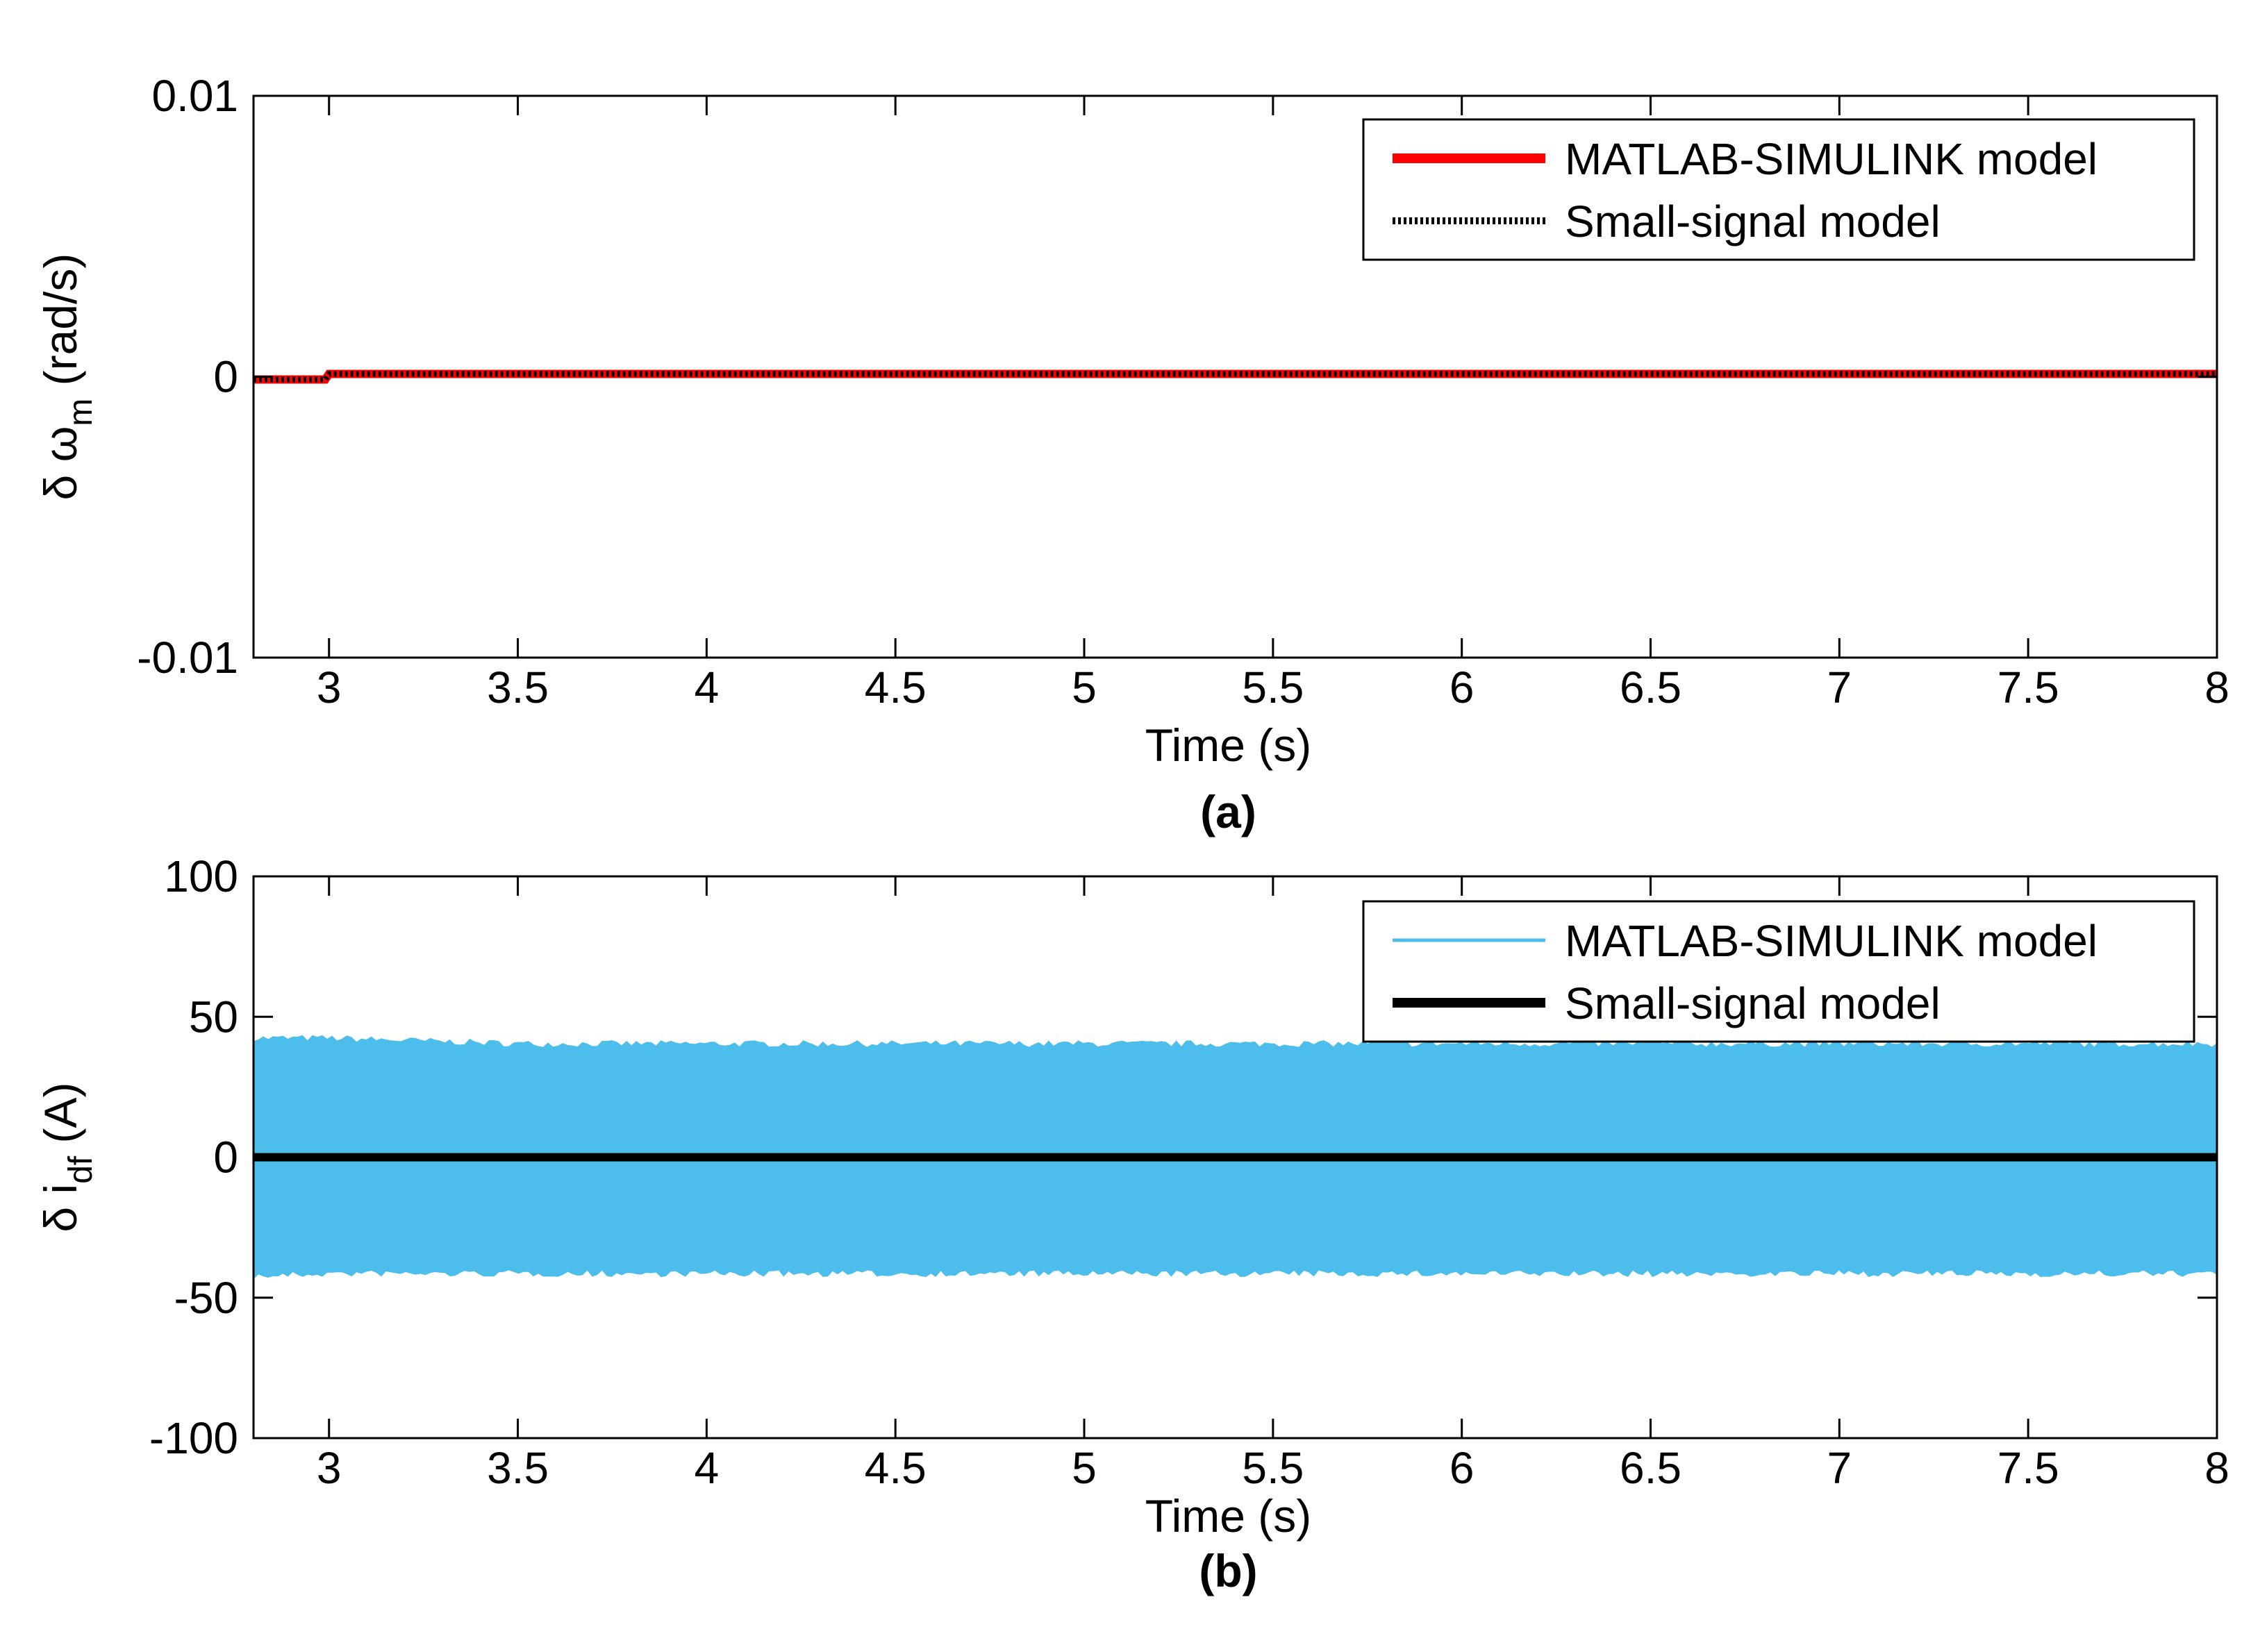 The width and height of the screenshot is (2251, 1652). Describe the element at coordinates (195, 96) in the screenshot. I see `y-tick-label: 0.01` at that location.